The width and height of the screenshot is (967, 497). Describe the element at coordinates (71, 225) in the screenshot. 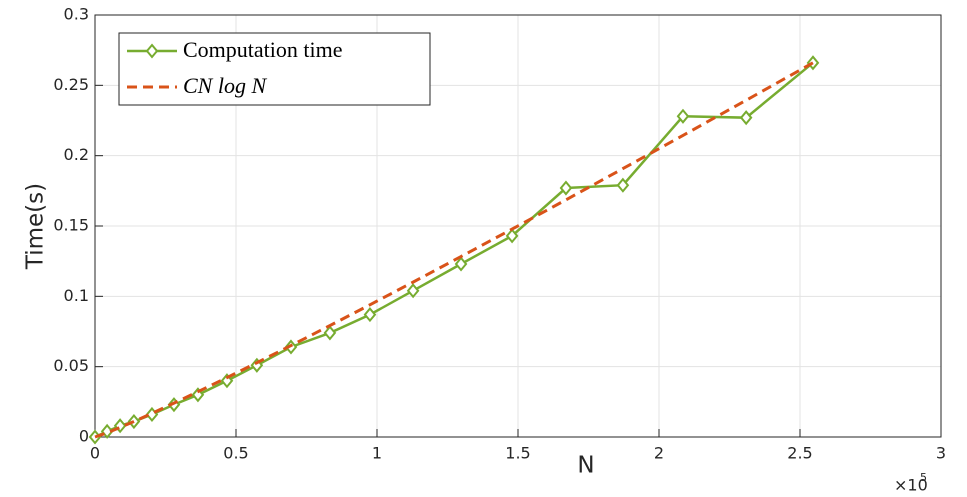

I see `y-tick-label: 0.15` at that location.